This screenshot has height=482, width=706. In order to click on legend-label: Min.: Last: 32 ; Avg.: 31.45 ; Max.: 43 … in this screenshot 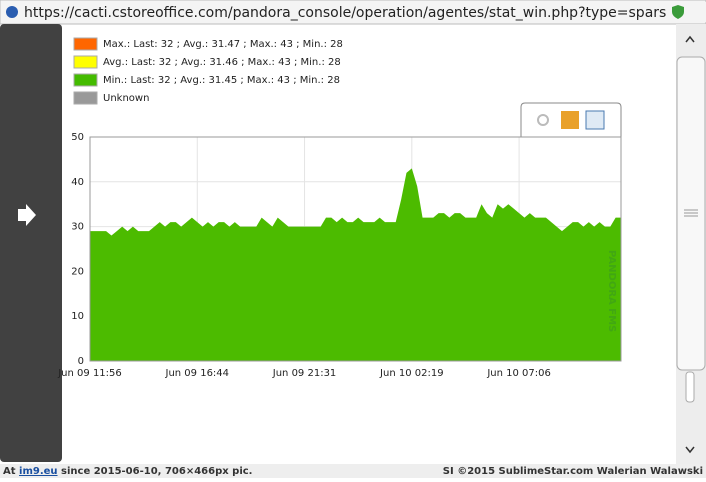, I will do `click(221, 80)`.